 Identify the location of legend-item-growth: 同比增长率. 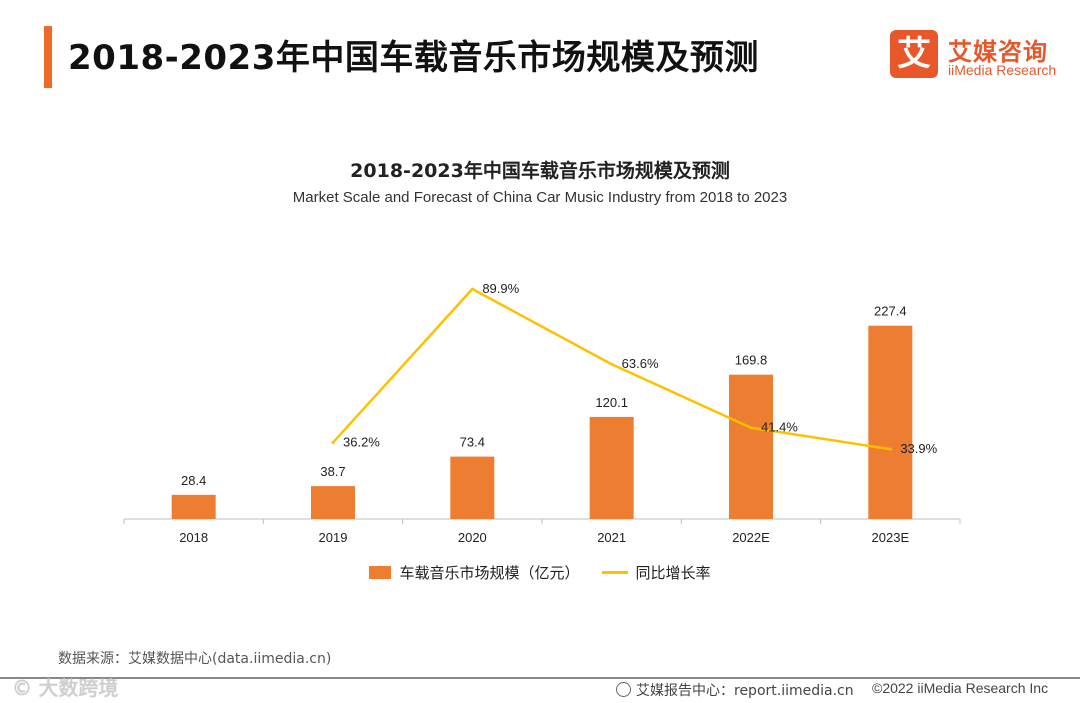
(656, 572).